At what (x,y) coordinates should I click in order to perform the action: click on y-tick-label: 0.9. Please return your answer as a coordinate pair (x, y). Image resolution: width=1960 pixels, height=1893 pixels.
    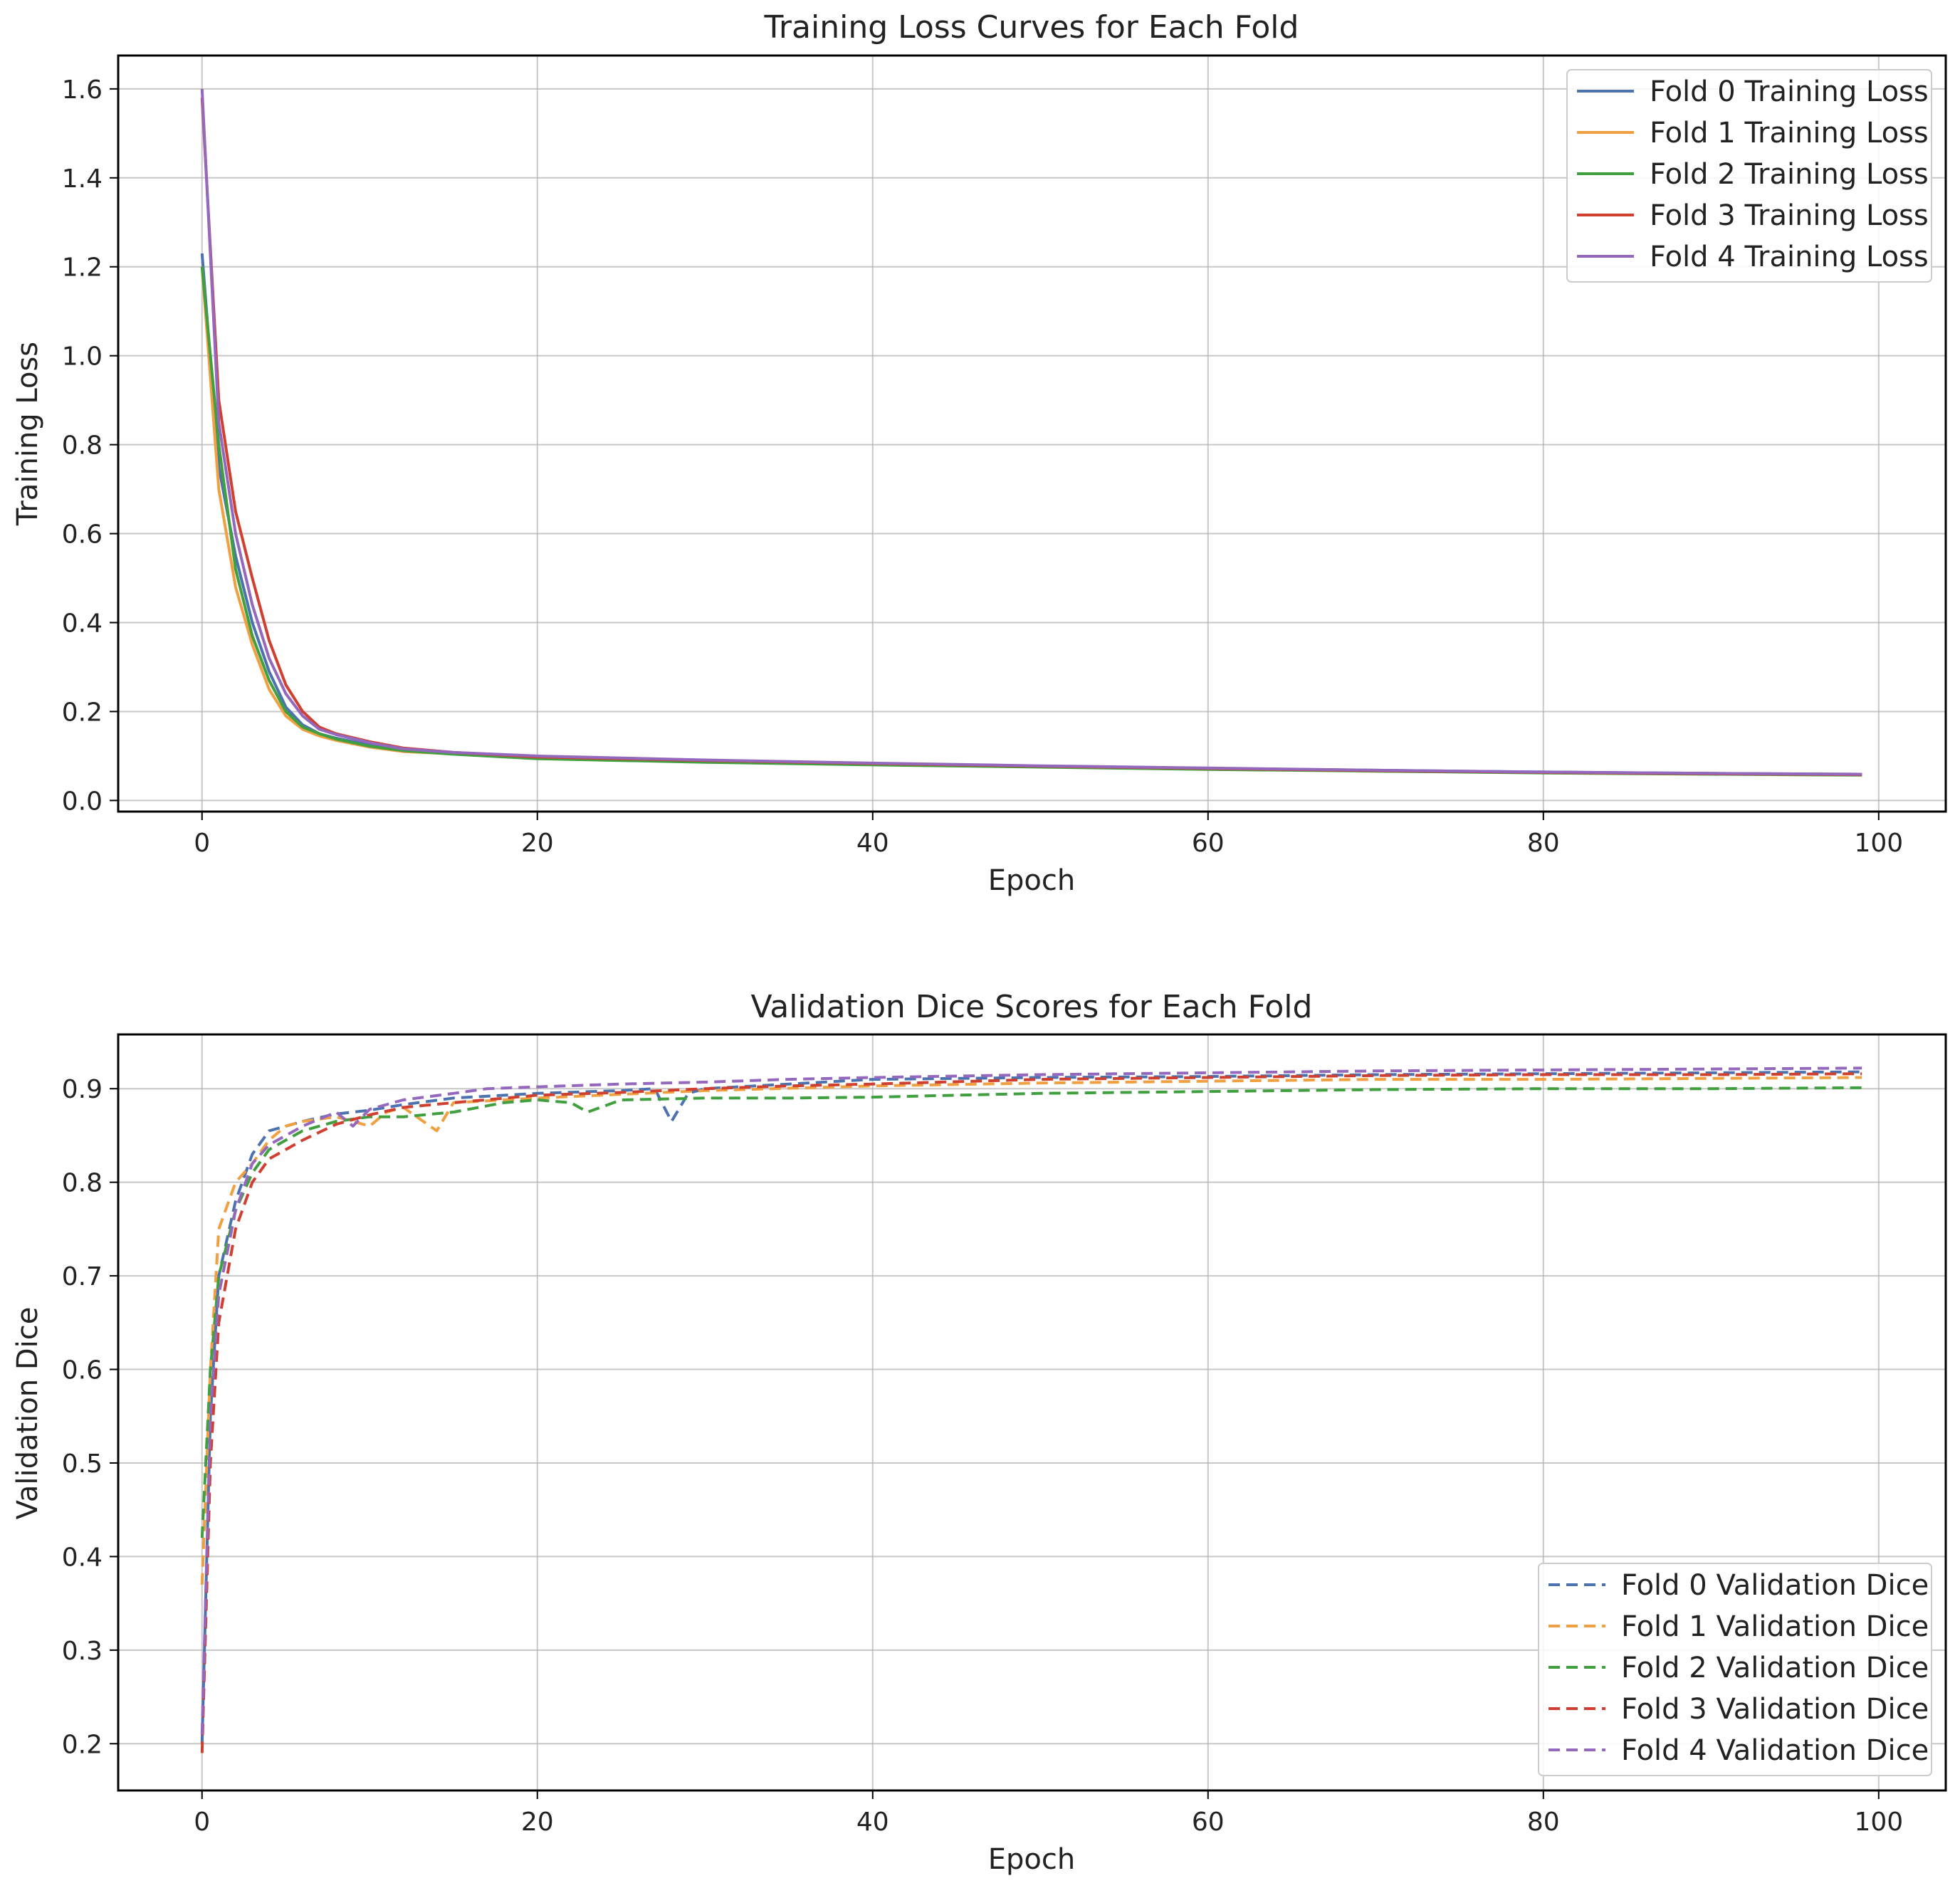
    Looking at the image, I should click on (82, 1089).